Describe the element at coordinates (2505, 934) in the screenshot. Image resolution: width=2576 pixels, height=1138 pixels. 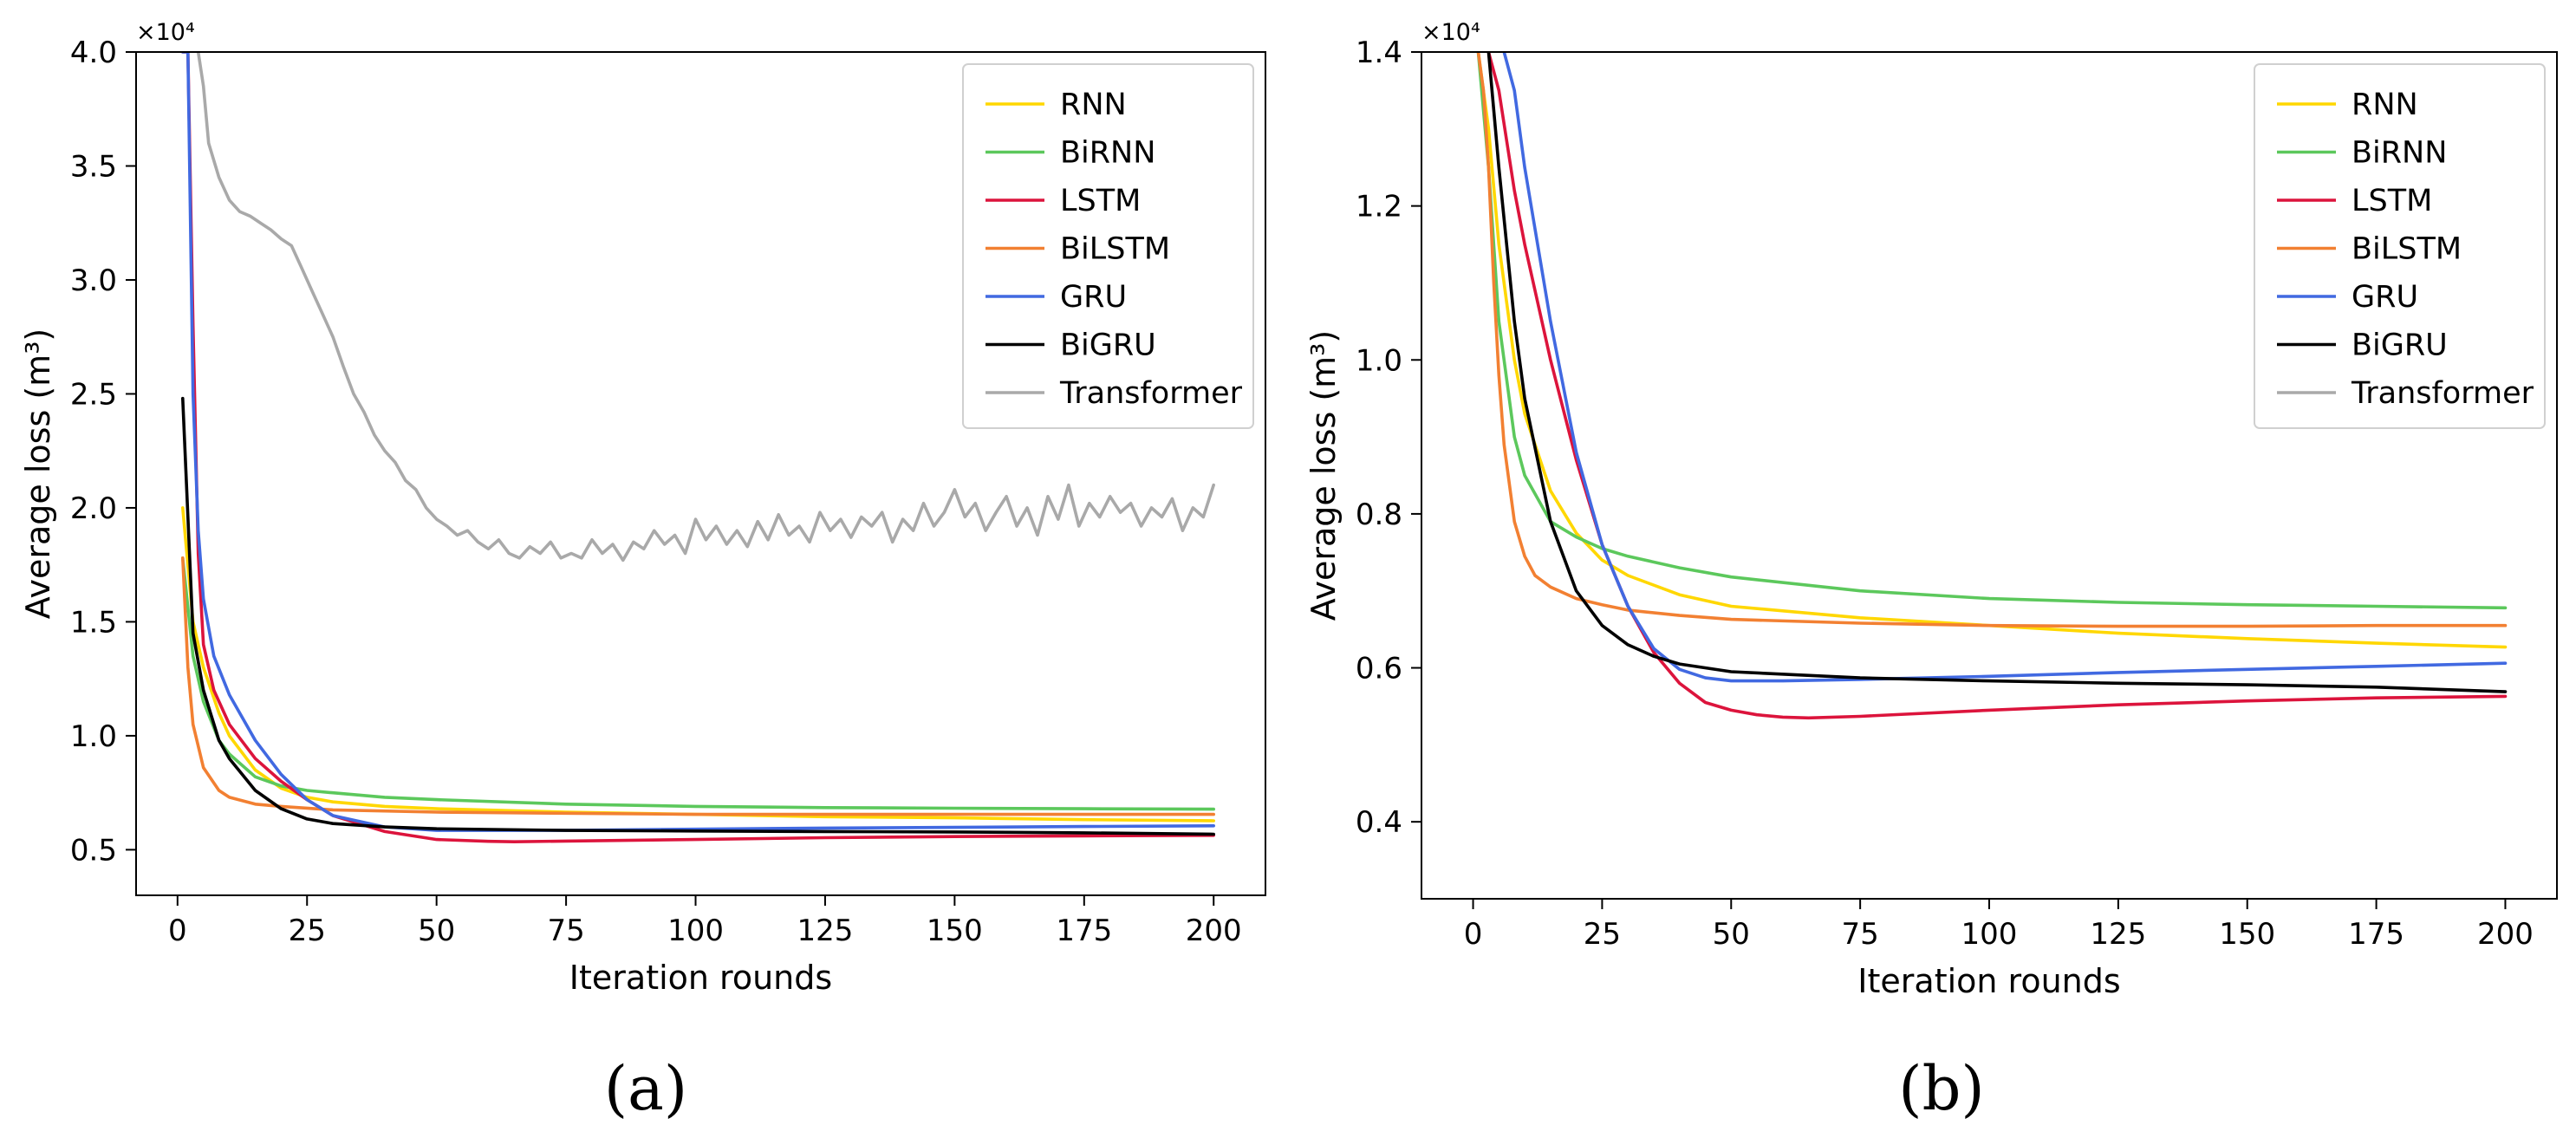
I see `panel-b-x-tick-label: 200` at that location.